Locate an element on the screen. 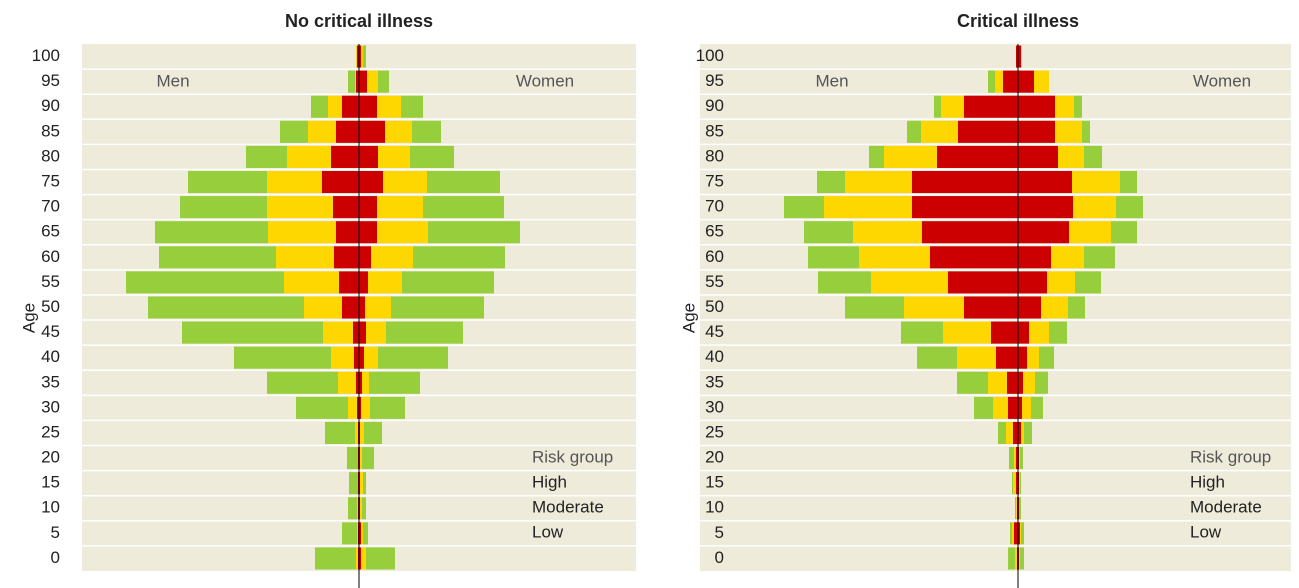 This screenshot has width=1299, height=588. legend-title: Risk group is located at coordinates (572, 456).